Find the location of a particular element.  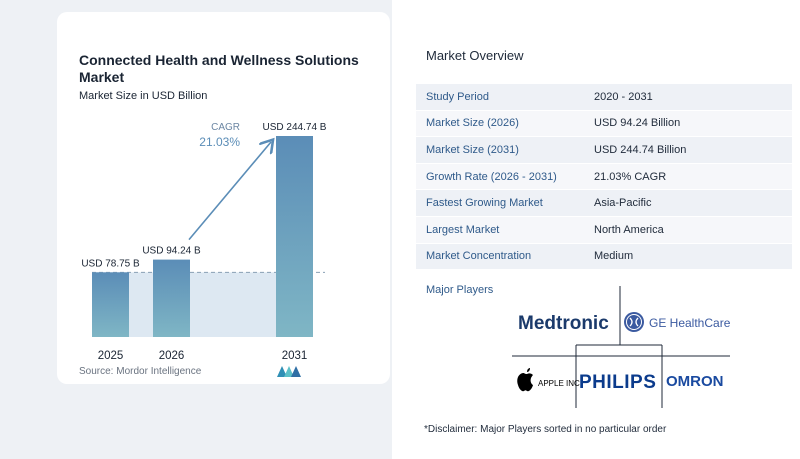

overview-row-label: Market Concentration is located at coordinates (479, 256).